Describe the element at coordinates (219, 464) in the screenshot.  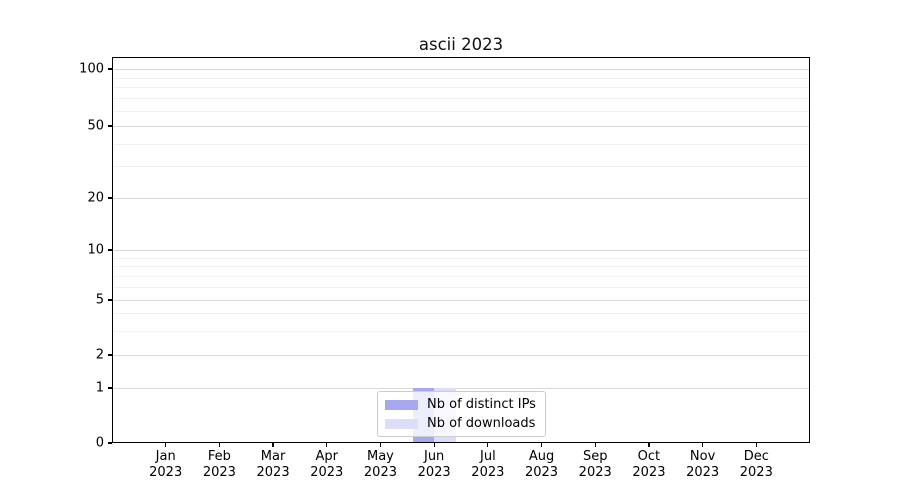
I see `x-tick-label-feb: Feb 2023` at that location.